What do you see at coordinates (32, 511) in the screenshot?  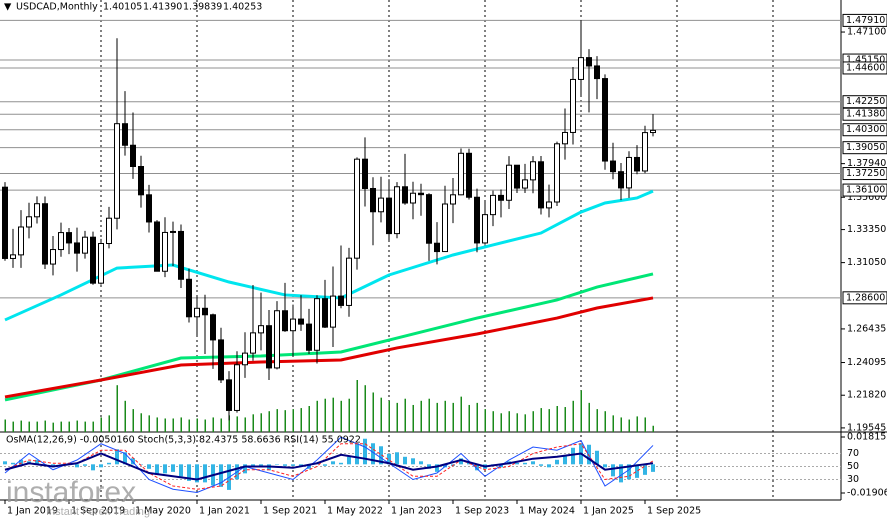 I see `x-tick-label: 1 Jan 2019` at bounding box center [32, 511].